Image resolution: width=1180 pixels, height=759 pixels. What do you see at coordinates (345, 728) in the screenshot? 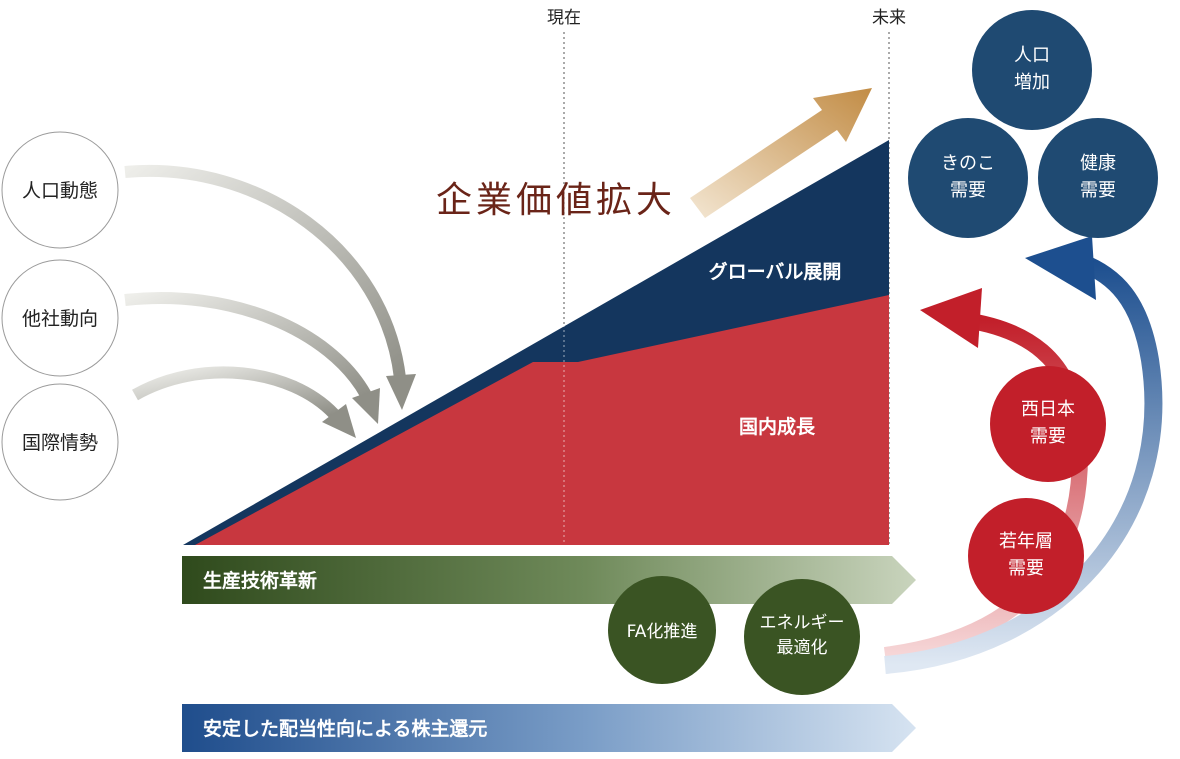
I see `dividend-label: 安定した配当性向による株主還元` at bounding box center [345, 728].